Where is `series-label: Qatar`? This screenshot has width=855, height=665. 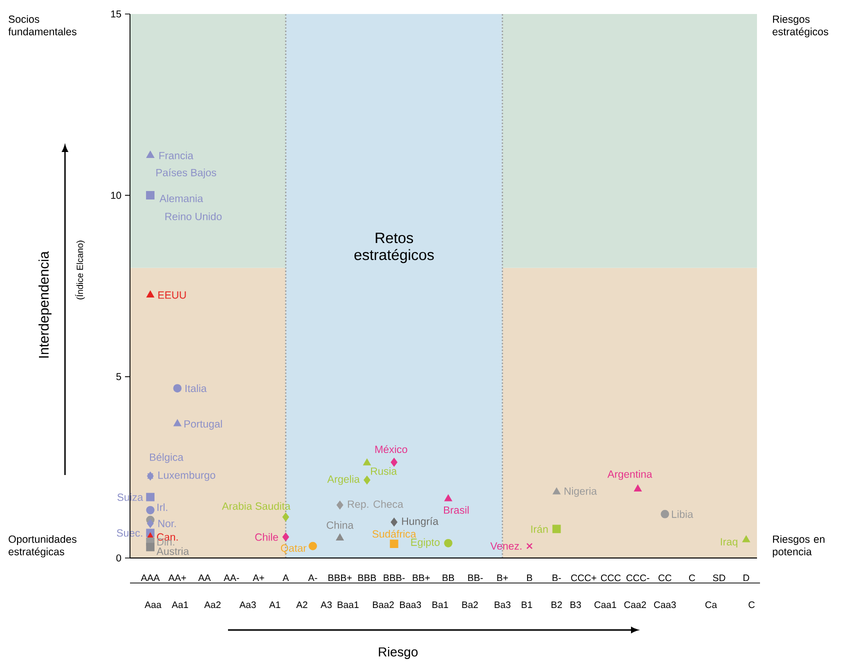
series-label: Qatar is located at coordinates (293, 549).